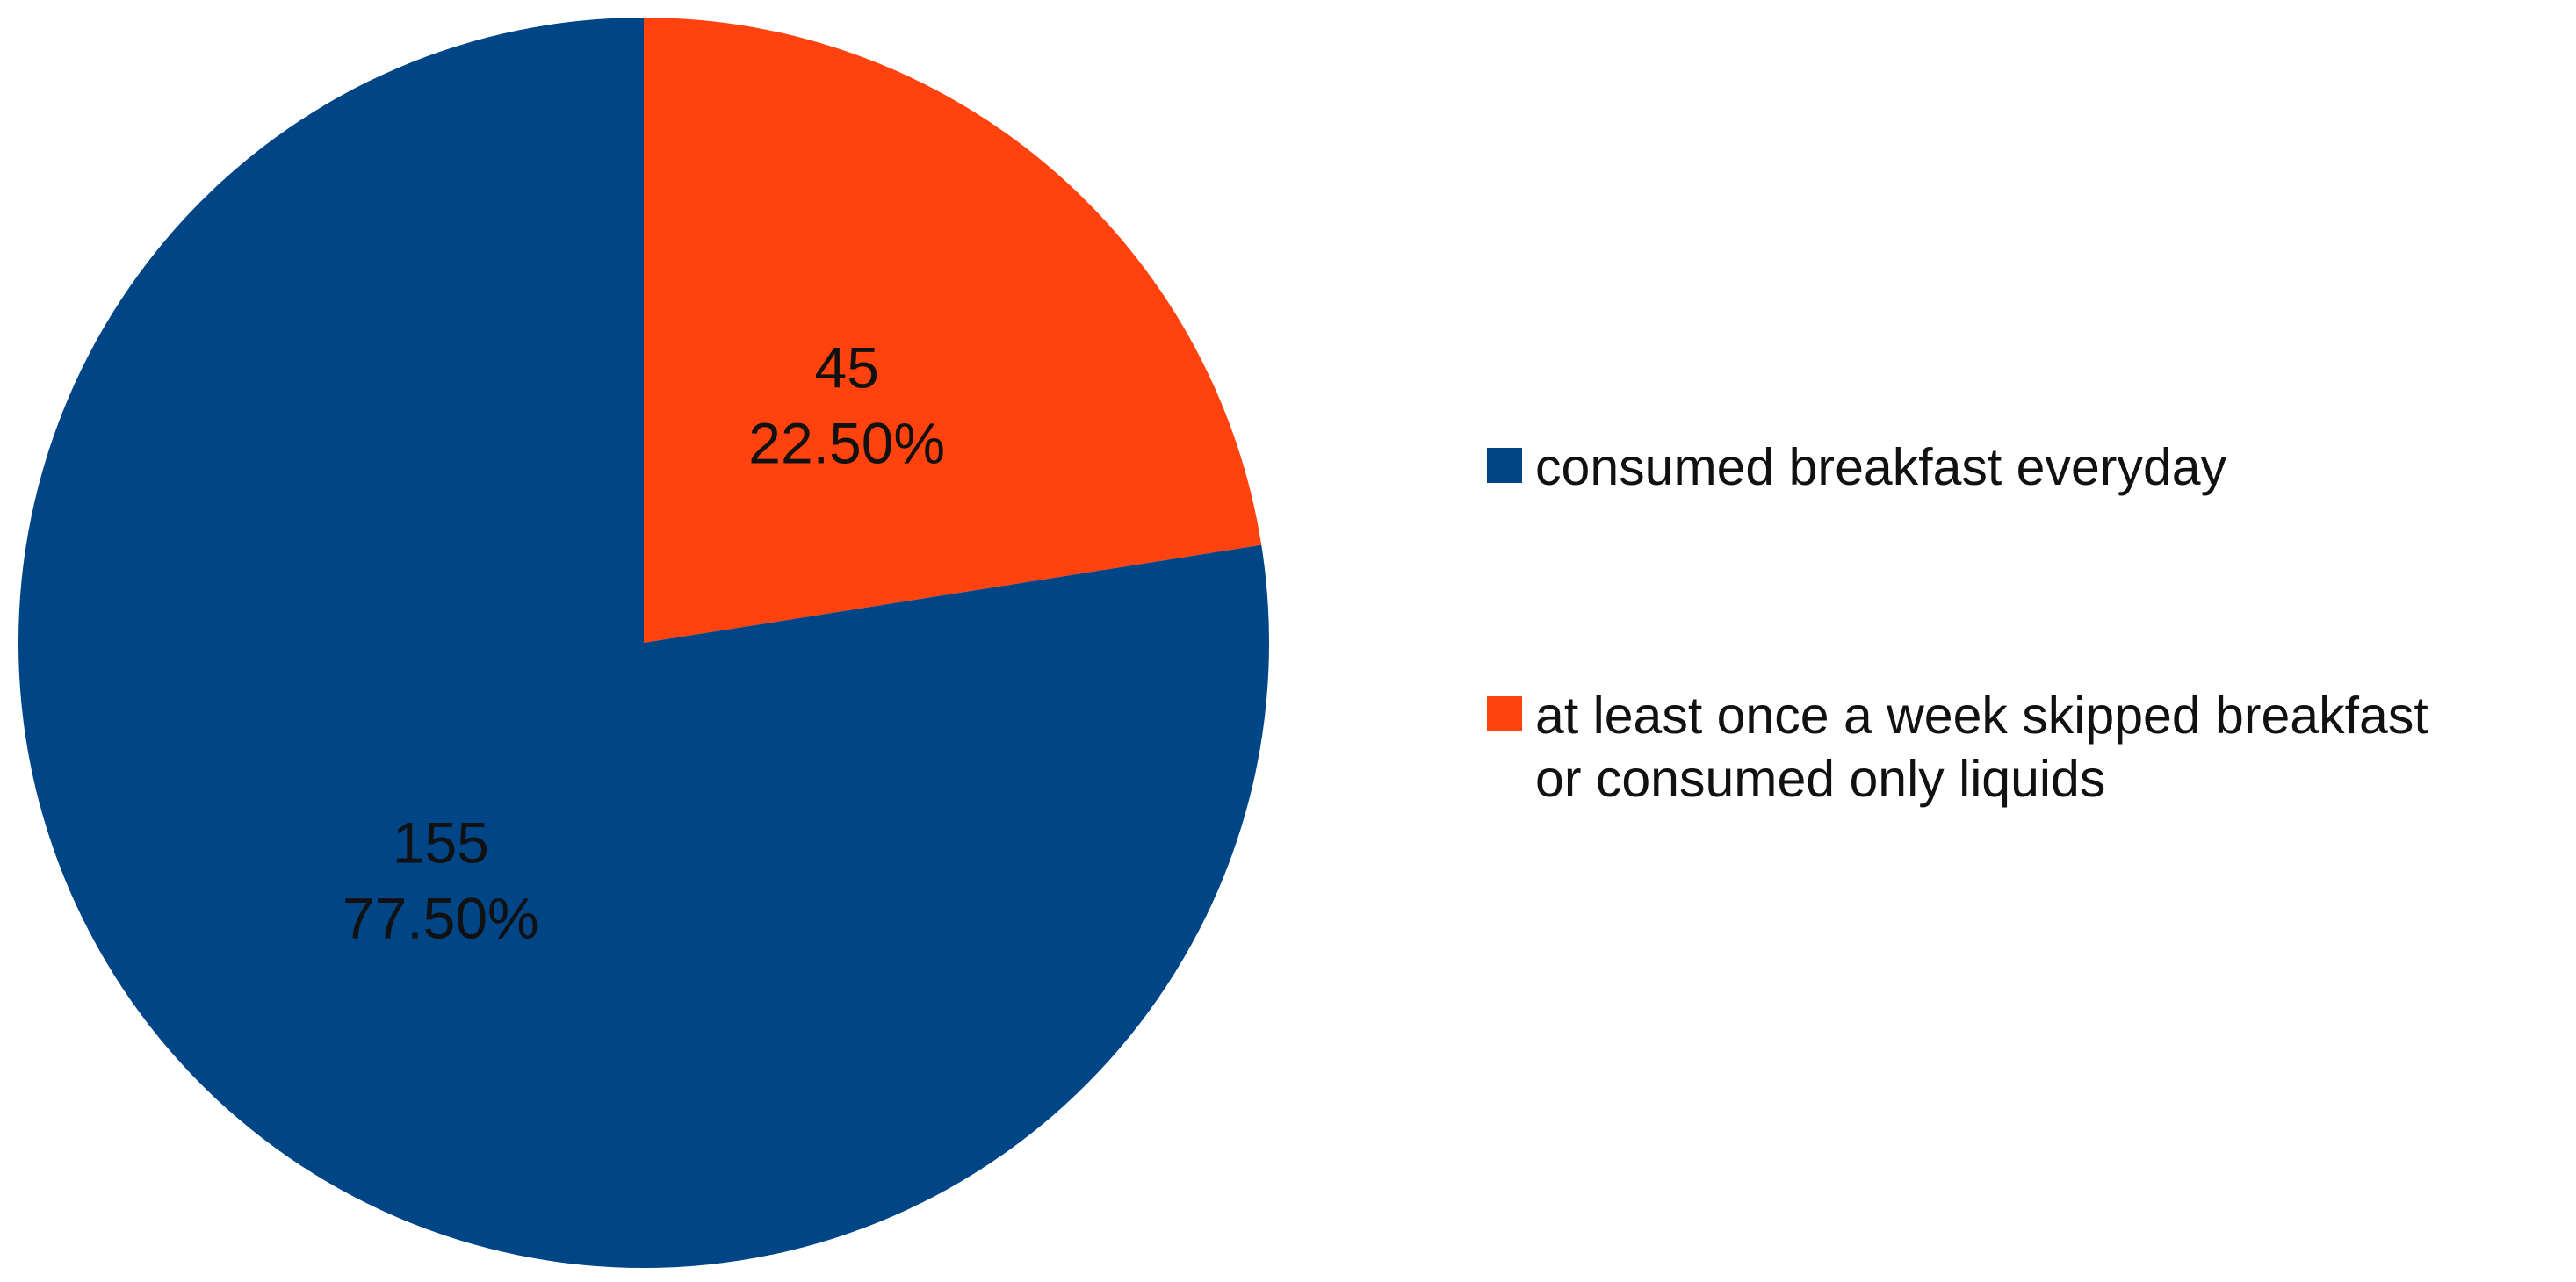 This screenshot has height=1282, width=2576. What do you see at coordinates (953, 330) in the screenshot?
I see `pie-slice-skipped` at bounding box center [953, 330].